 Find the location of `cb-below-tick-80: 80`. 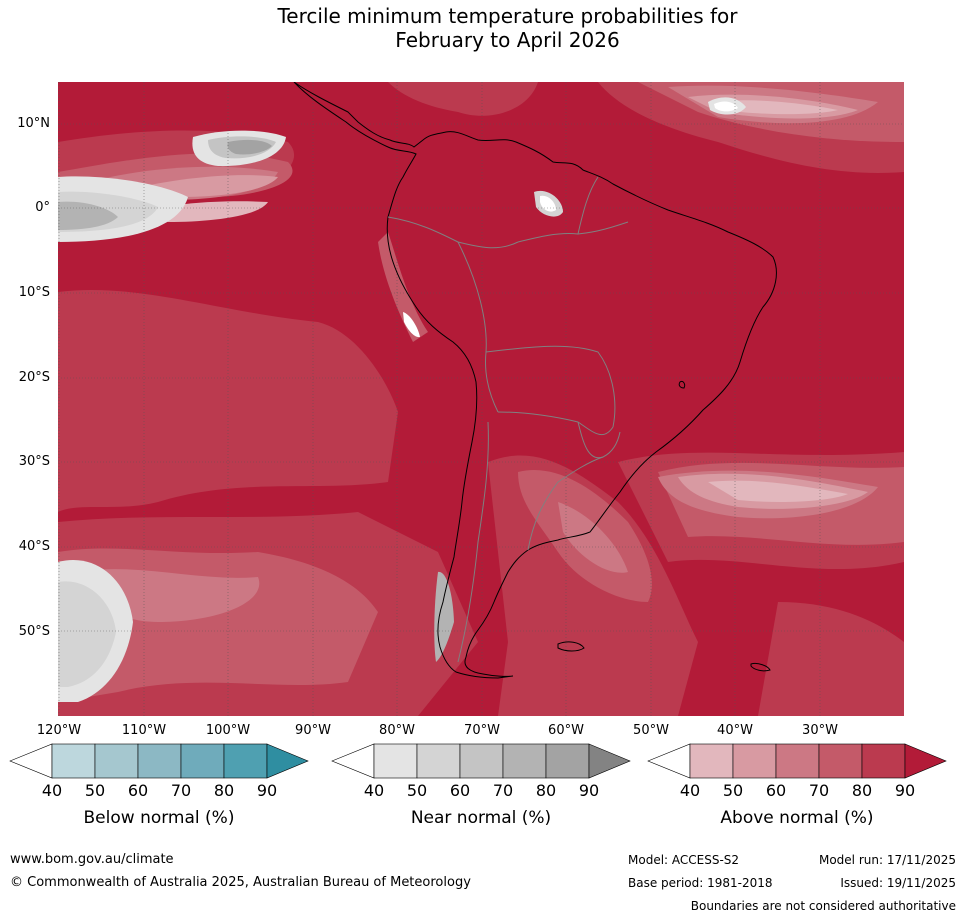

cb-below-tick-80: 80 is located at coordinates (224, 790).